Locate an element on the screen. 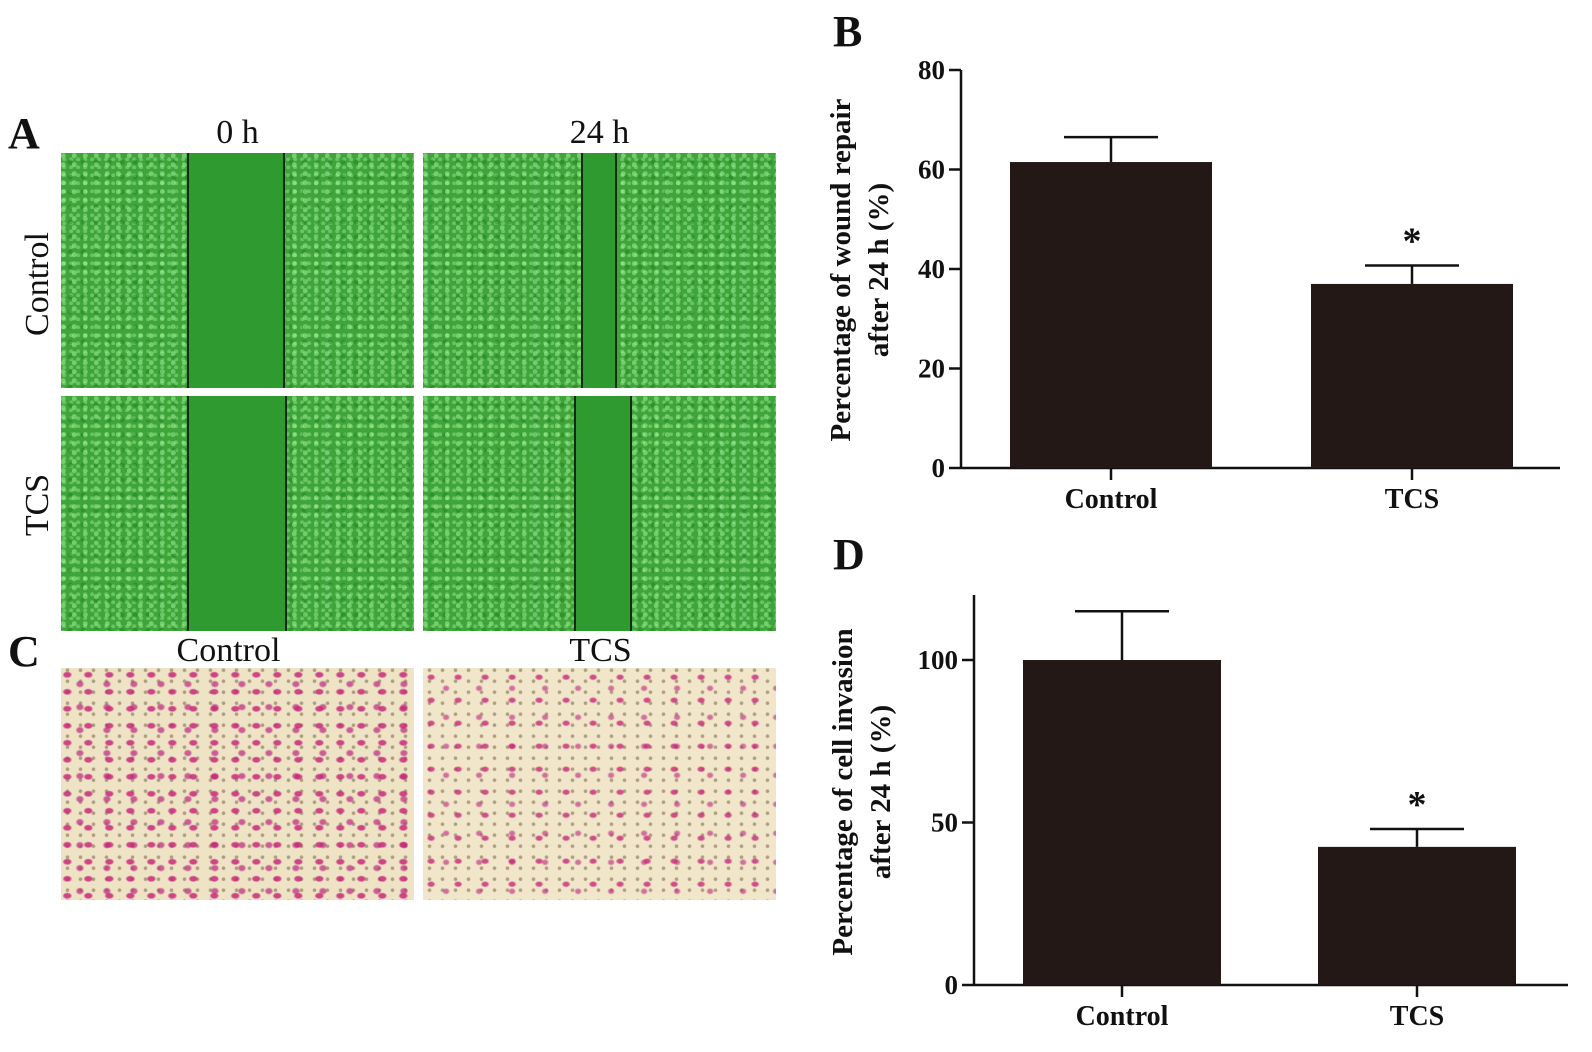  panel-letter-d: D is located at coordinates (849, 554).